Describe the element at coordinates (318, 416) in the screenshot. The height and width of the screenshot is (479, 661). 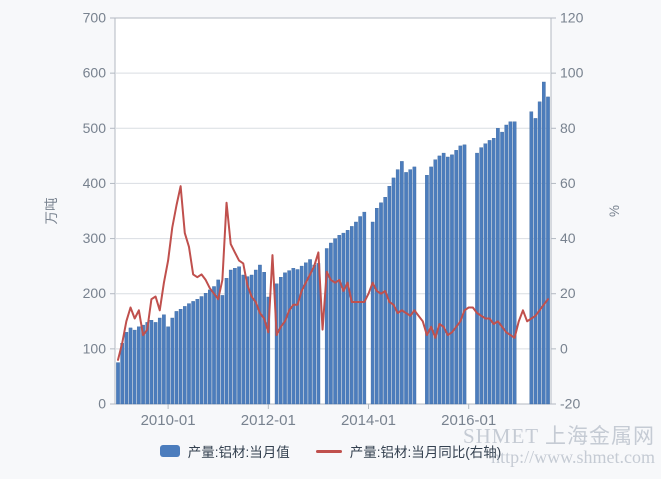
I see `x-axis: 2010-01 2012-01 2014-01 2016-01` at that location.